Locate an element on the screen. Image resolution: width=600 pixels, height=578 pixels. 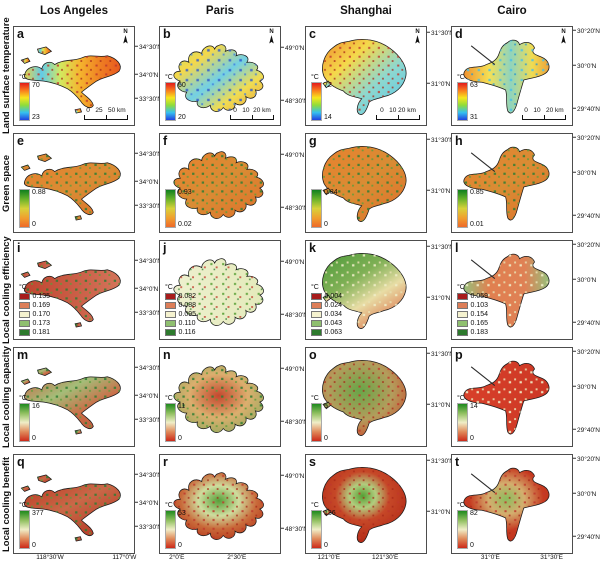
class-legend: °C 0.004 0.024 0.034 0.043 0.063 is located at coordinates (326, 310).